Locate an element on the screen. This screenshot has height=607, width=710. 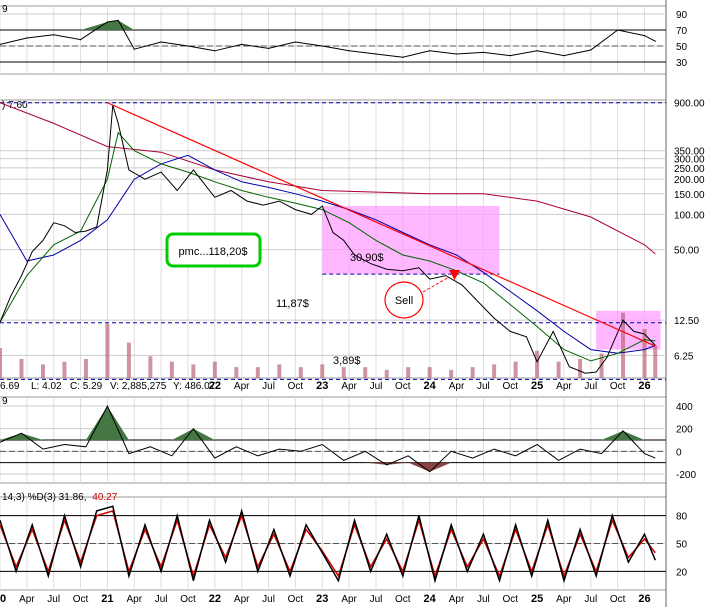
cci-tick-label: -200 is located at coordinates (686, 475).